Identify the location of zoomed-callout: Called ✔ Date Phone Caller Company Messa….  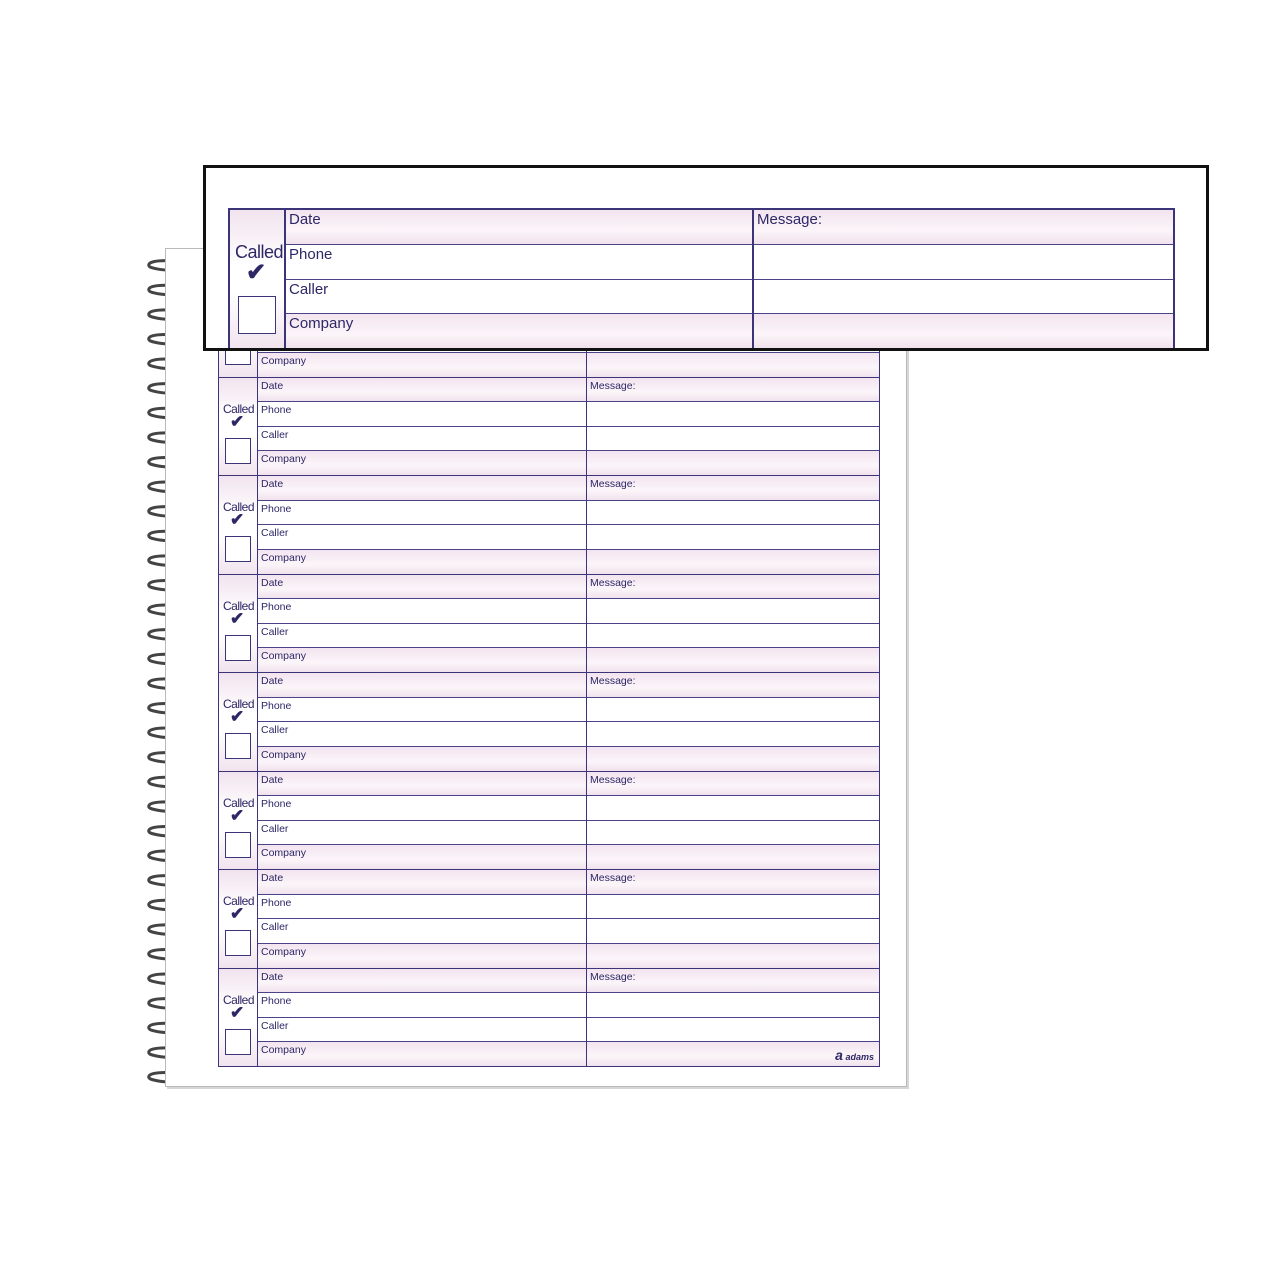
(706, 258).